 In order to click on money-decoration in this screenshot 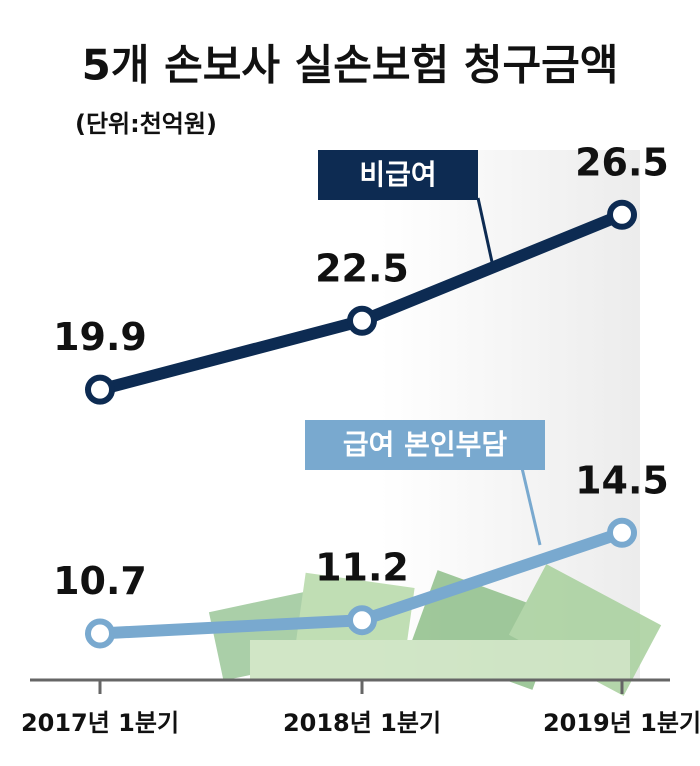, I will do `click(435, 630)`.